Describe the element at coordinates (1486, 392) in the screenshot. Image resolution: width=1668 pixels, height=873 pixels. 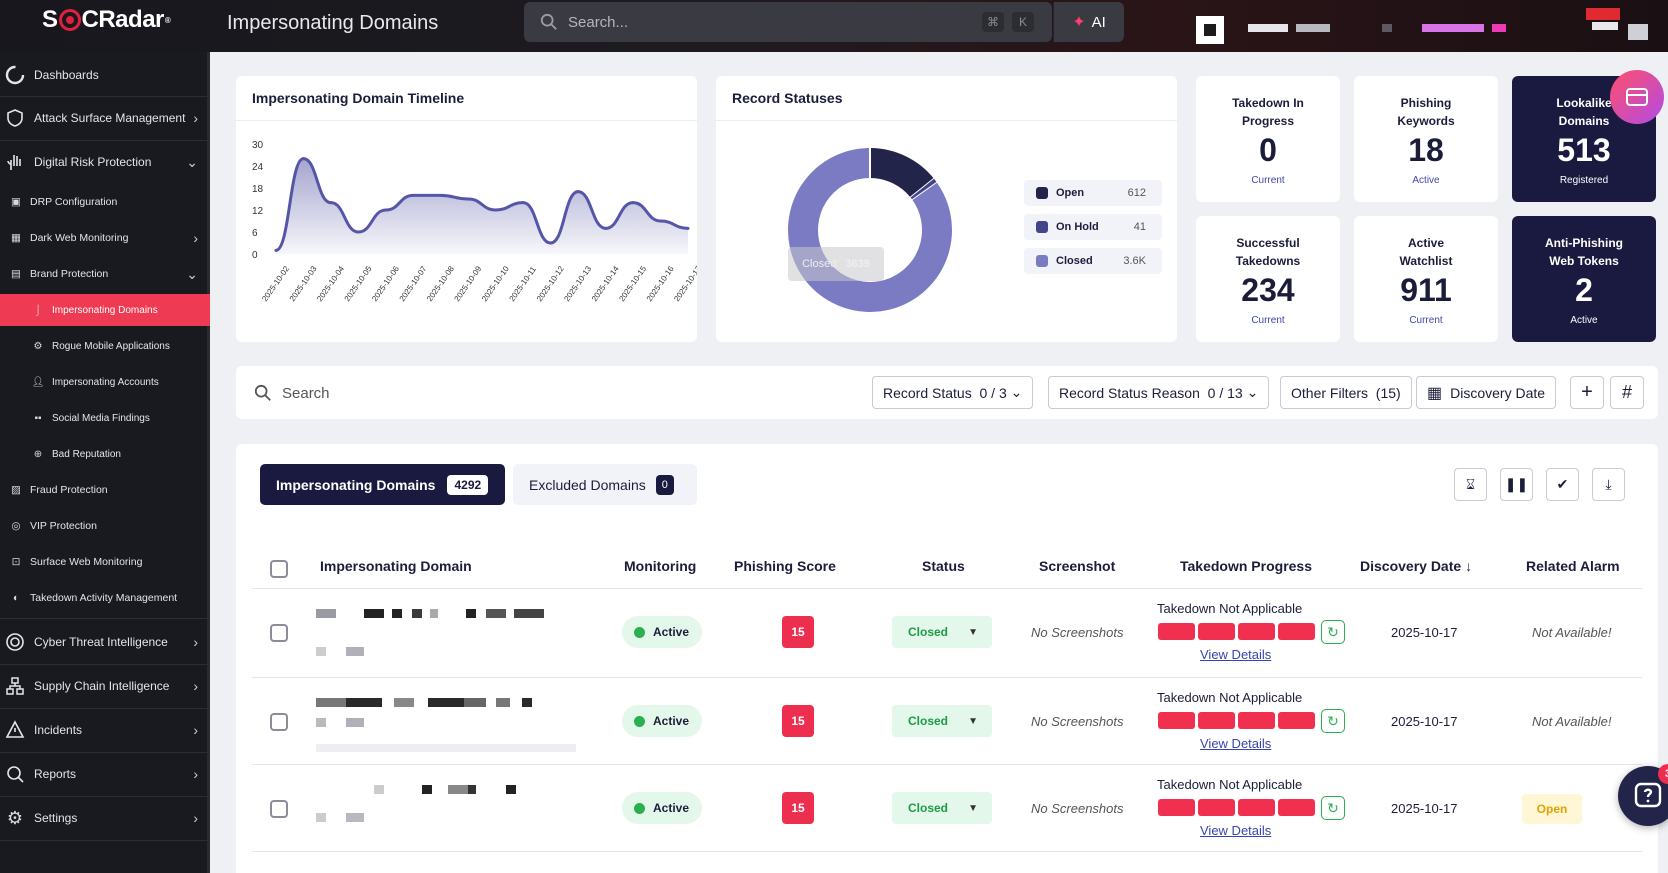
I see `discovery-date-filter: ▦ Discovery Date` at that location.